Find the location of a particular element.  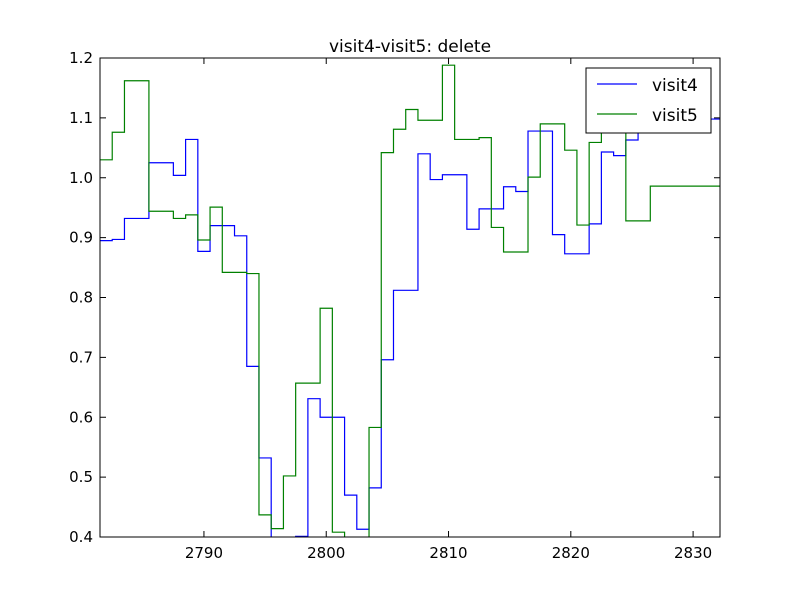

y-tick-label: 1.0 is located at coordinates (81, 178).